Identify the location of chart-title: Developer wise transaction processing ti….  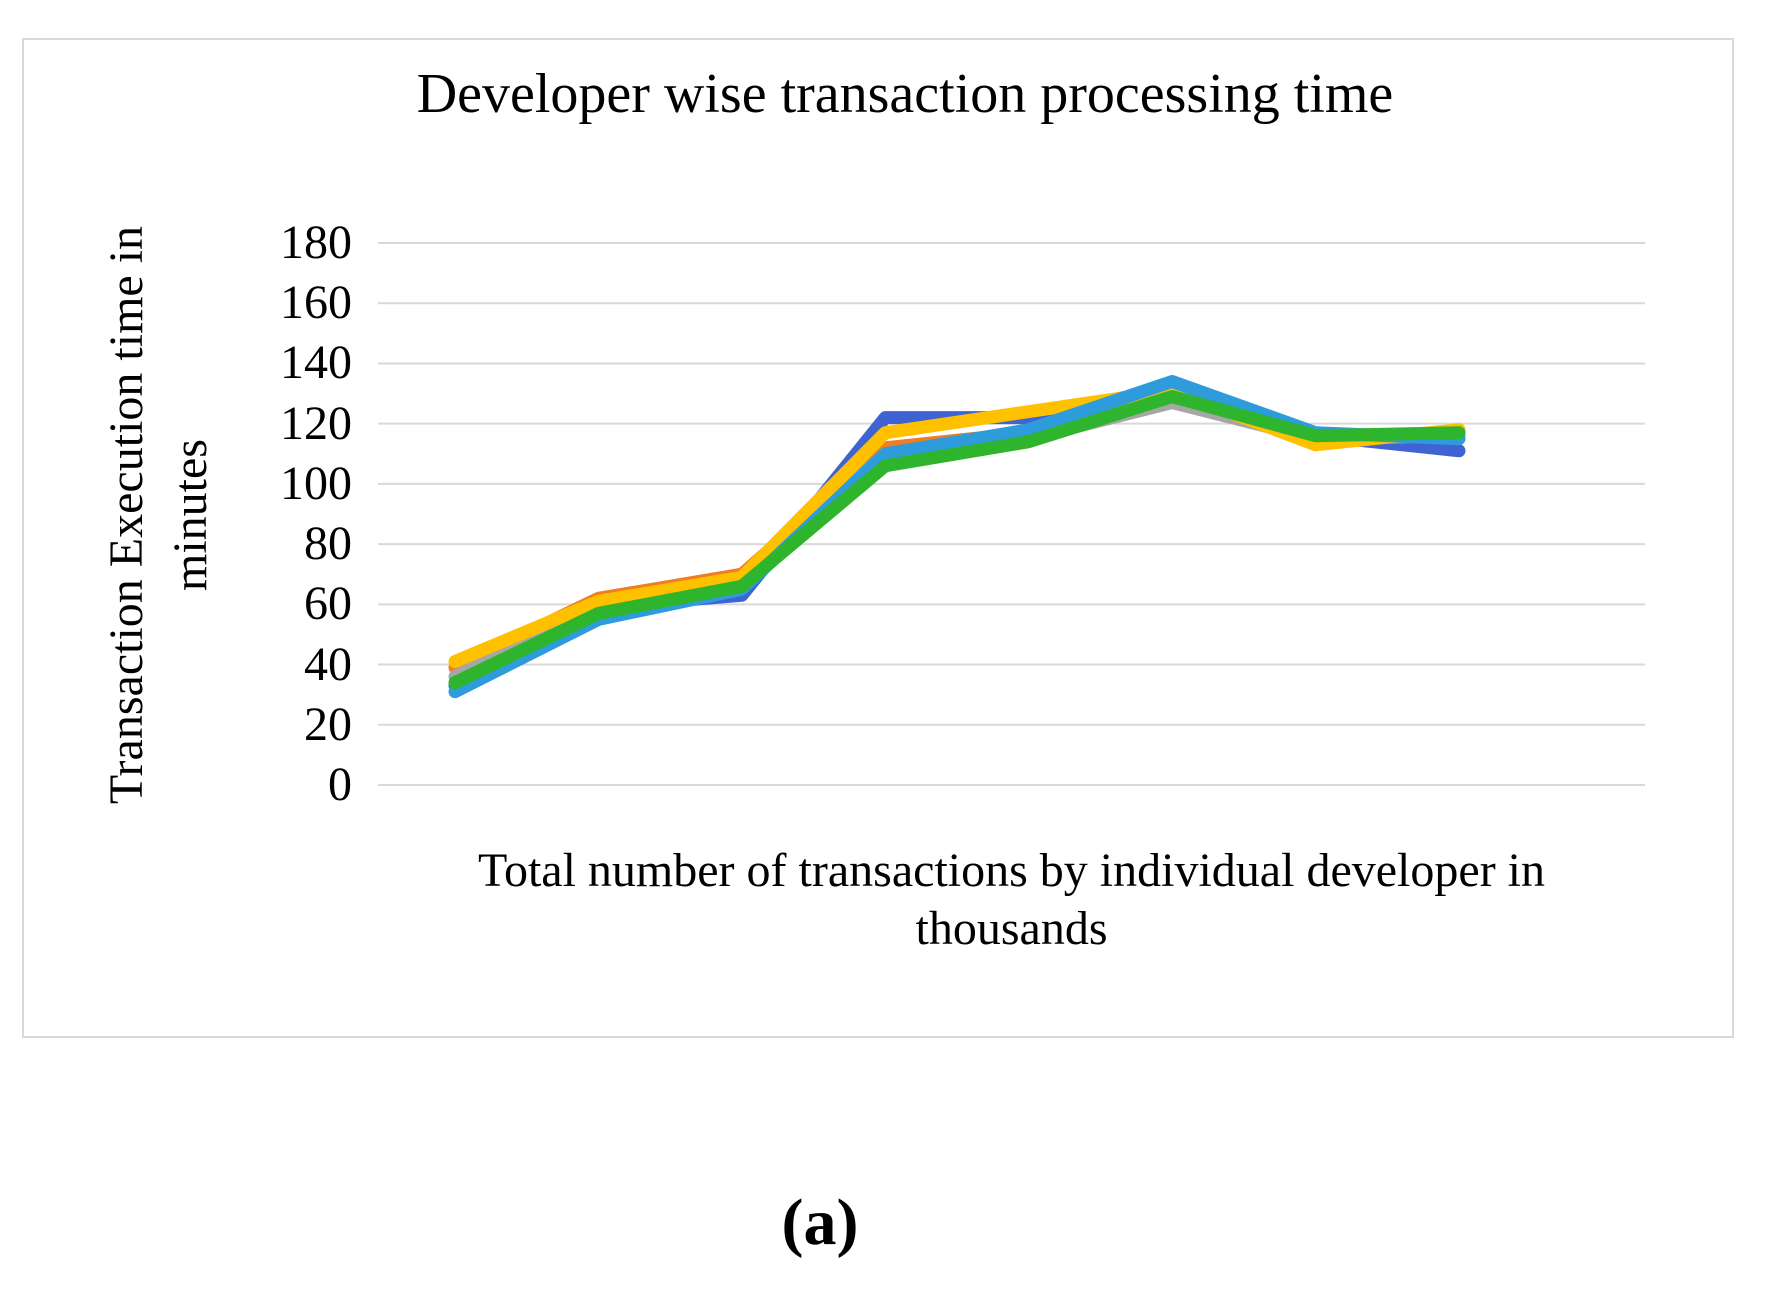
(905, 94).